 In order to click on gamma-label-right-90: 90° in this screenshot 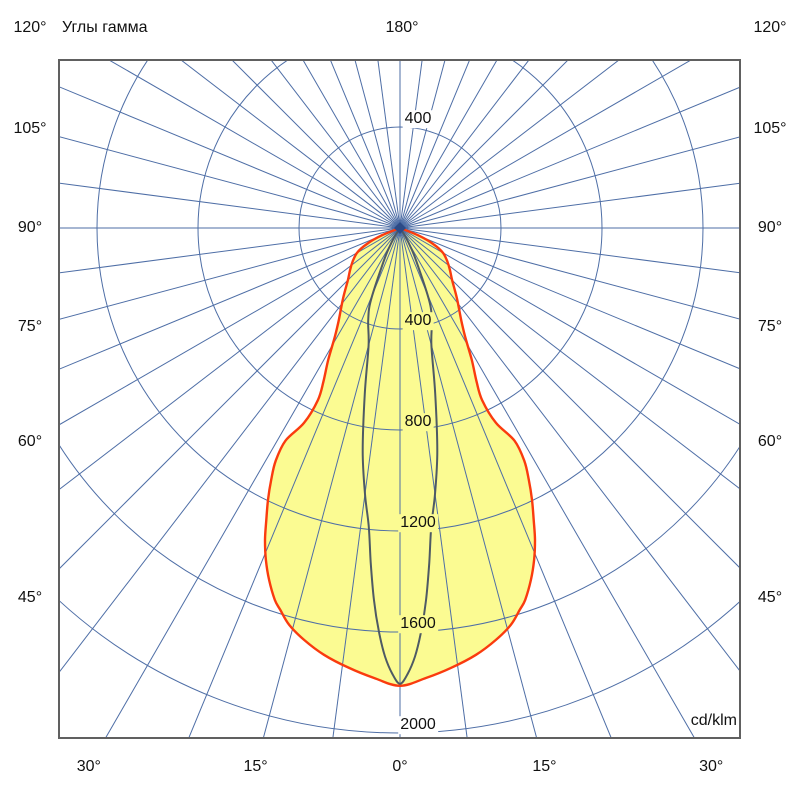, I will do `click(770, 228)`.